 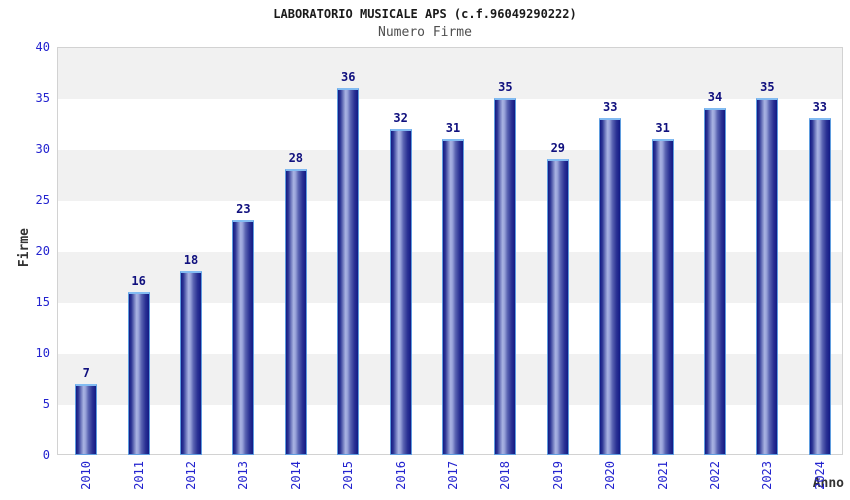 What do you see at coordinates (42, 200) in the screenshot?
I see `y-tick-label-25: 25` at bounding box center [42, 200].